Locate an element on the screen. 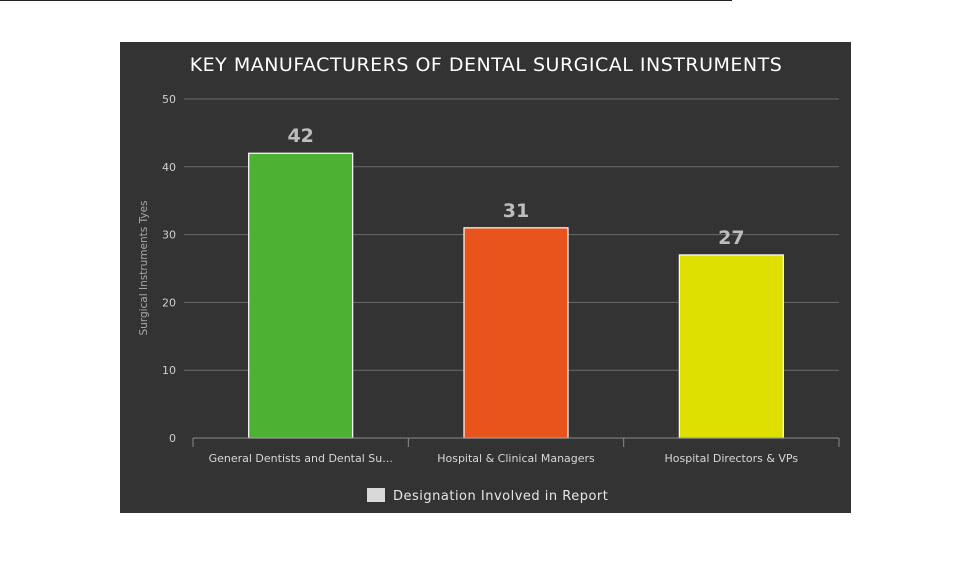 This screenshot has height=562, width=967. data-label: 31 is located at coordinates (516, 211).